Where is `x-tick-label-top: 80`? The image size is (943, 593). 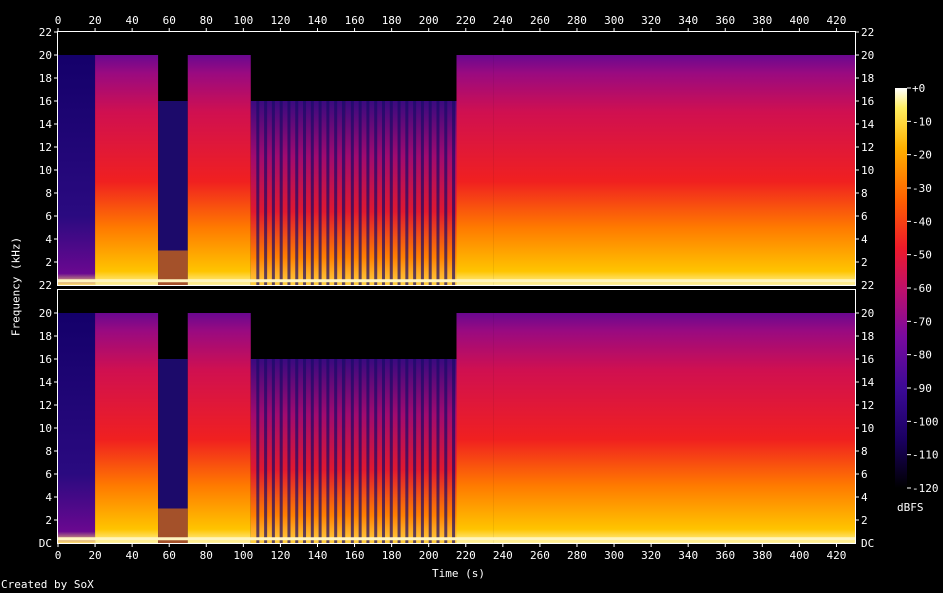 x-tick-label-top: 80 is located at coordinates (206, 20).